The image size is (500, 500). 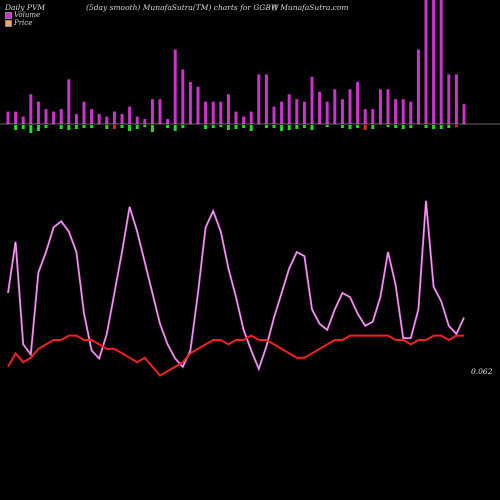 What do you see at coordinates (8, 23) in the screenshot?
I see `price-swatch-icon` at bounding box center [8, 23].